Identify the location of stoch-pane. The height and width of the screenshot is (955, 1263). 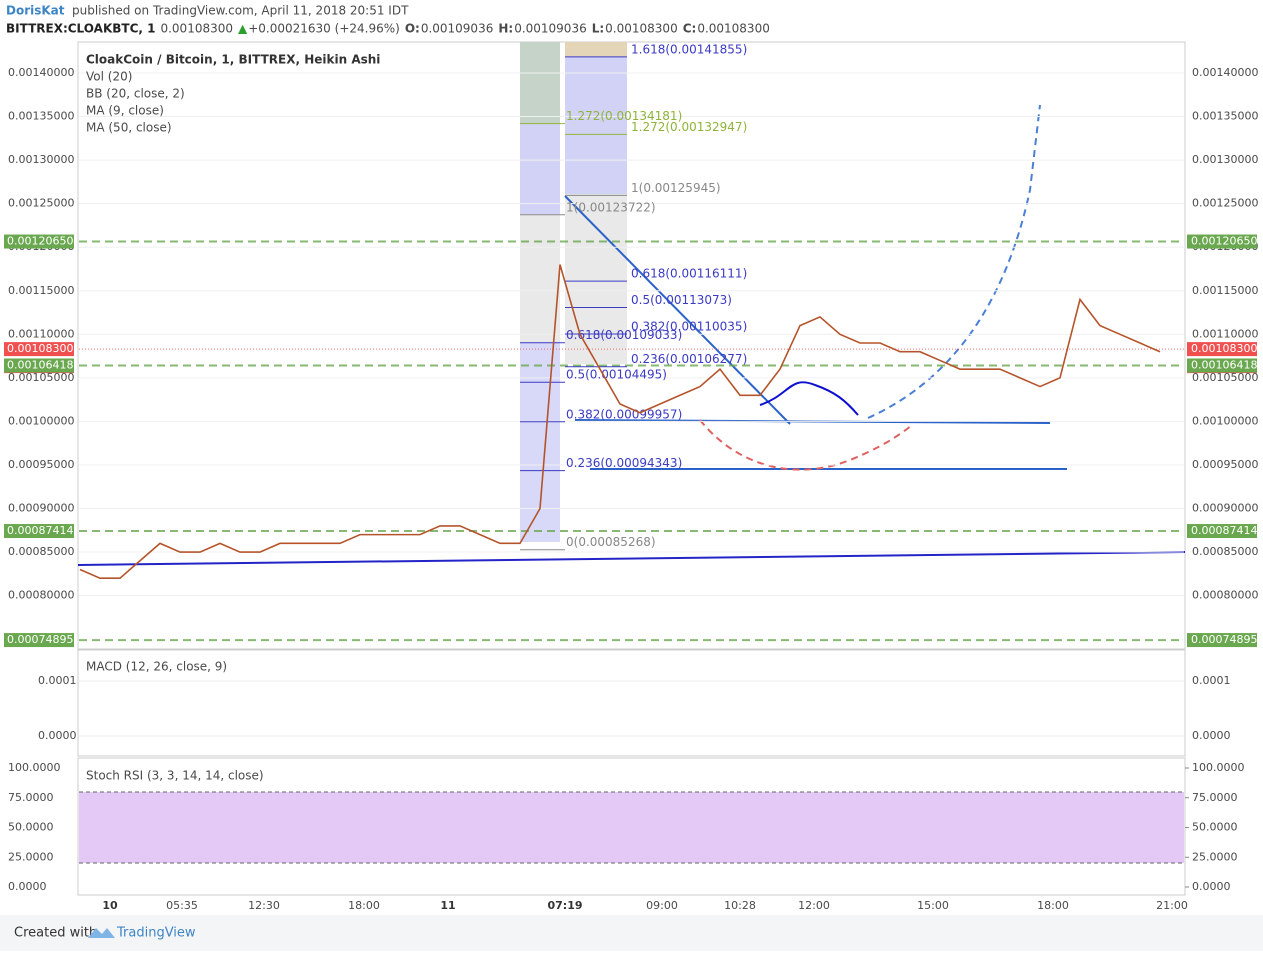
(631, 826).